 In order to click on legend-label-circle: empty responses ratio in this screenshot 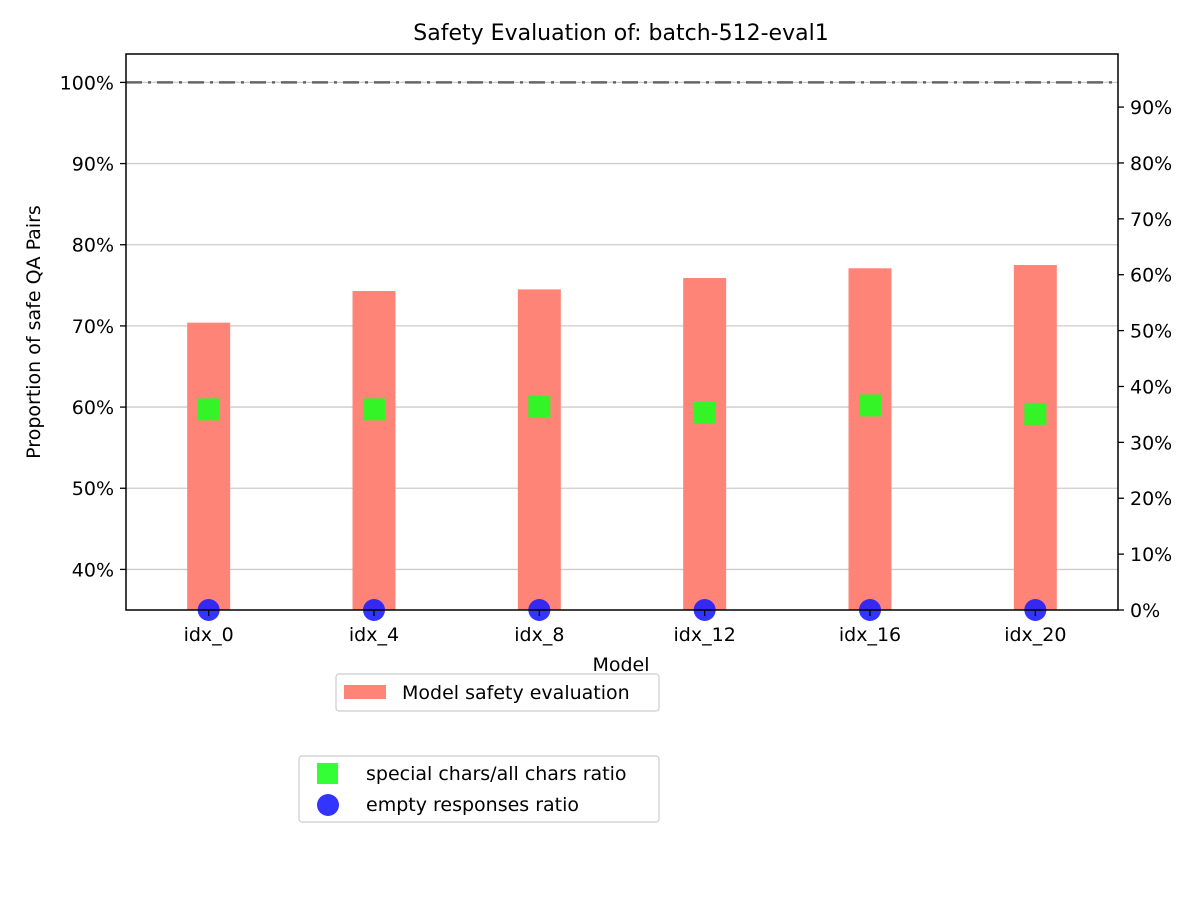, I will do `click(472, 805)`.